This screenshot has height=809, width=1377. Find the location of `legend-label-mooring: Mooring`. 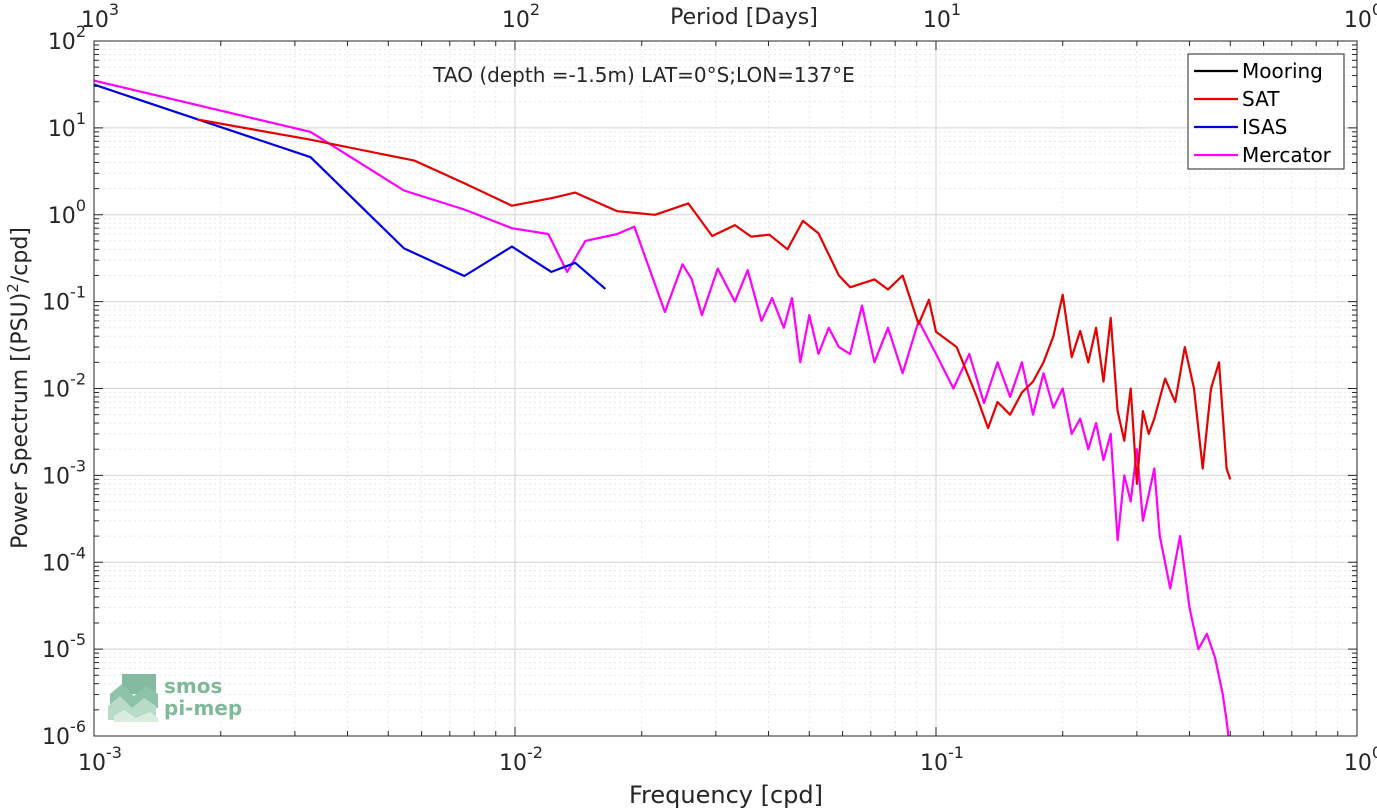

legend-label-mooring: Mooring is located at coordinates (1282, 71).